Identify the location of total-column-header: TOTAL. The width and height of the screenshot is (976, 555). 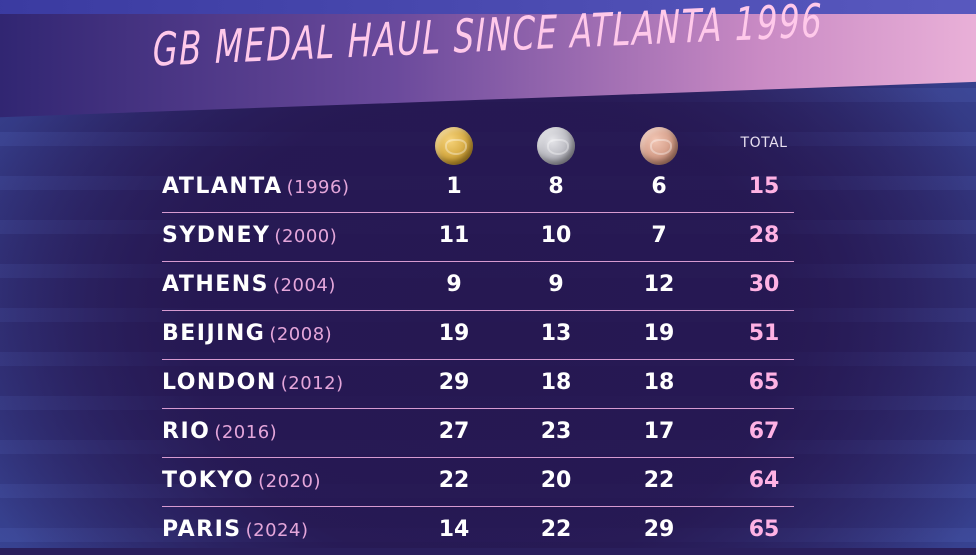
(764, 143).